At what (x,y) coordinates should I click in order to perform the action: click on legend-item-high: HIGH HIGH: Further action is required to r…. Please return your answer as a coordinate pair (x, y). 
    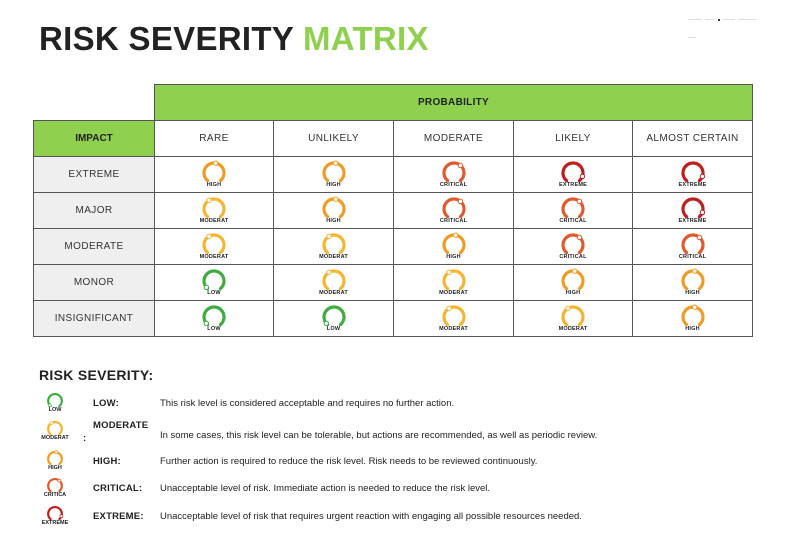
    Looking at the image, I should click on (408, 464).